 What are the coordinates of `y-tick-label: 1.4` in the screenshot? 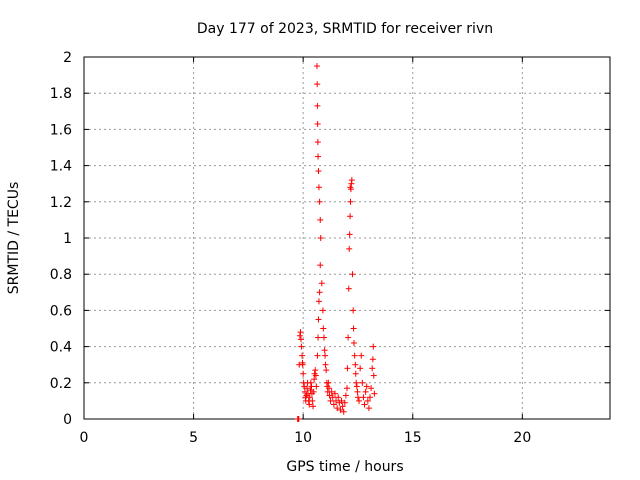 It's located at (61, 167).